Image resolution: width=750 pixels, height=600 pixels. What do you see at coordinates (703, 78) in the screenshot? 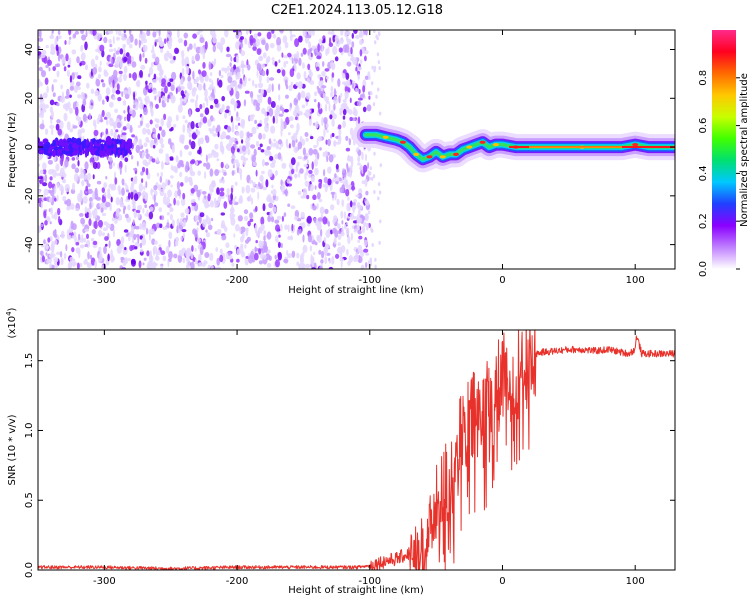
I see `colorbar-tick-label: 0.8` at bounding box center [703, 78].